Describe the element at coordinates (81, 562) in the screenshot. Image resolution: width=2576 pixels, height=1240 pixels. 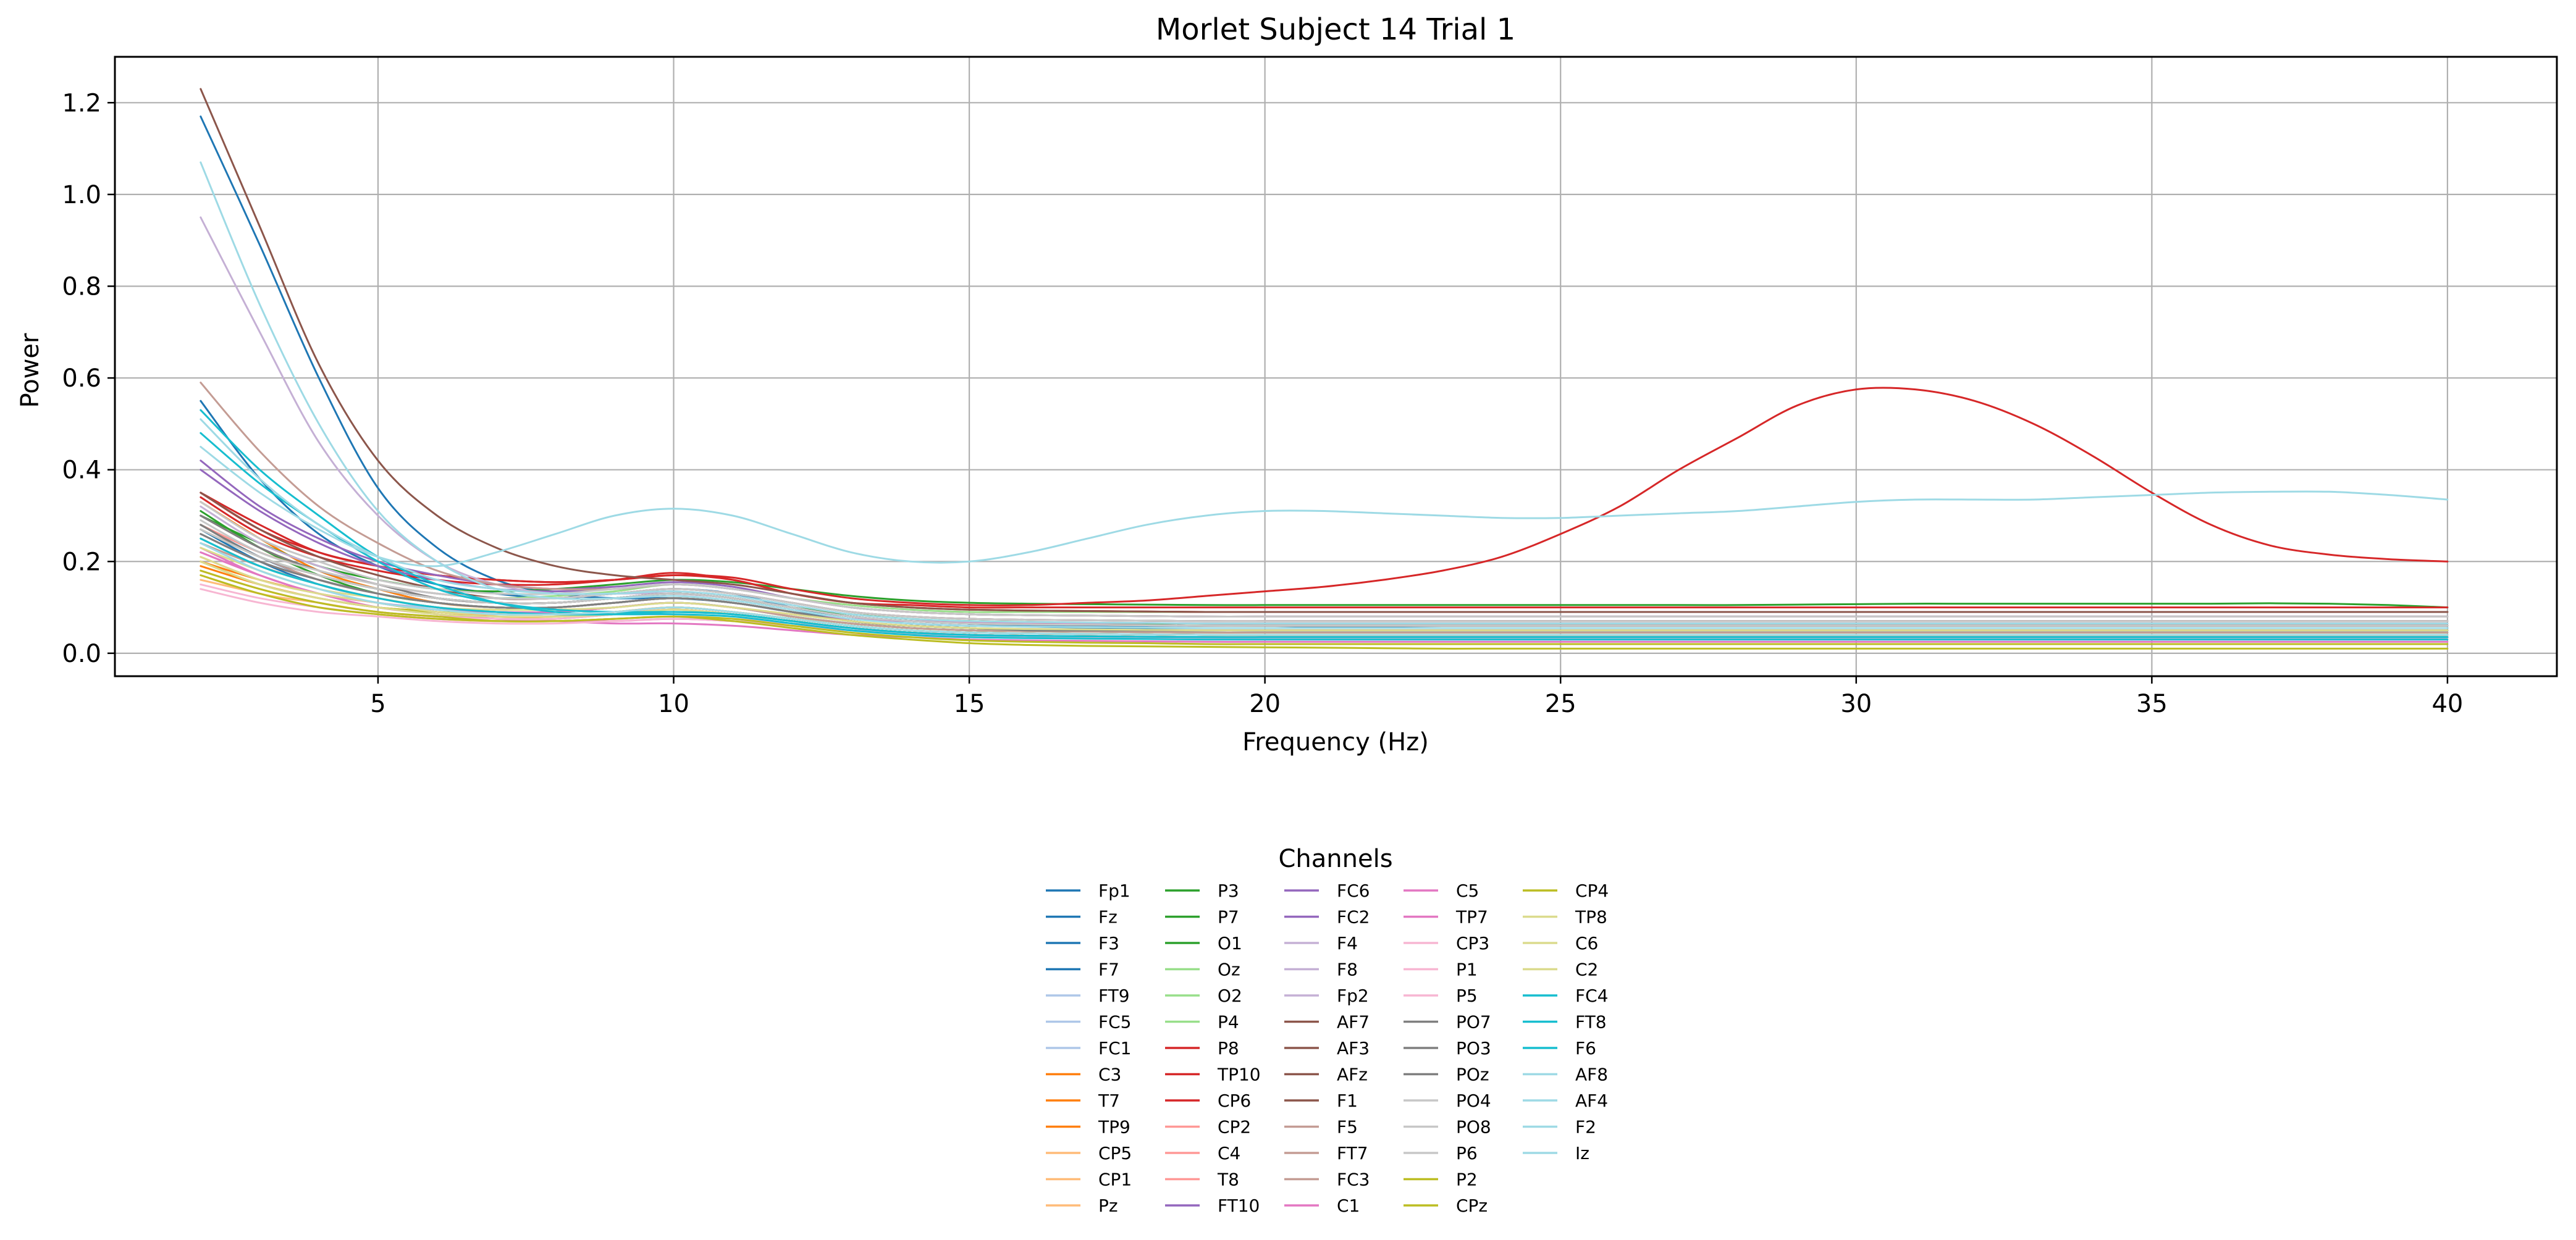
I see `y-tick-label: 0.2` at that location.